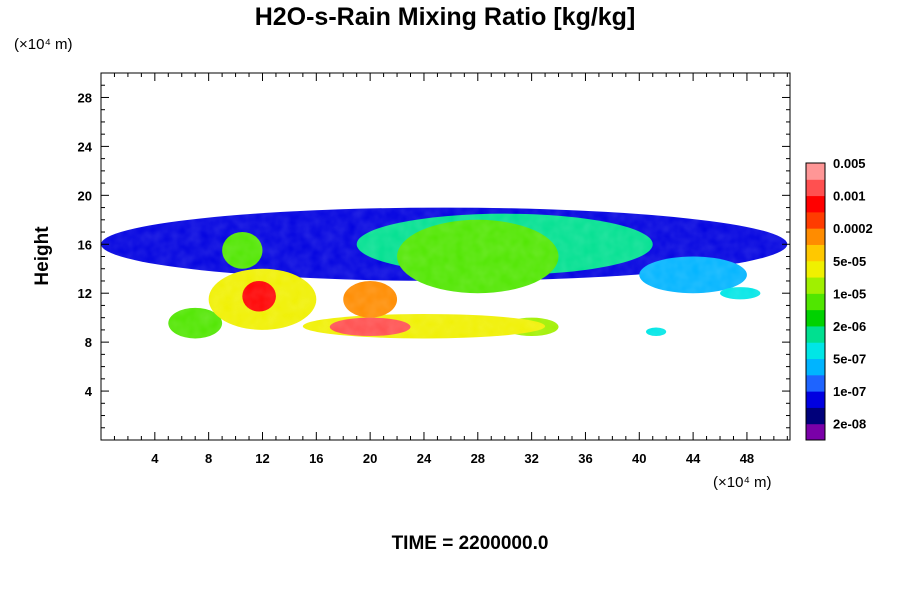 Image resolution: width=900 pixels, height=600 pixels. Describe the element at coordinates (85, 293) in the screenshot. I see `y-tick-label: 12` at that location.